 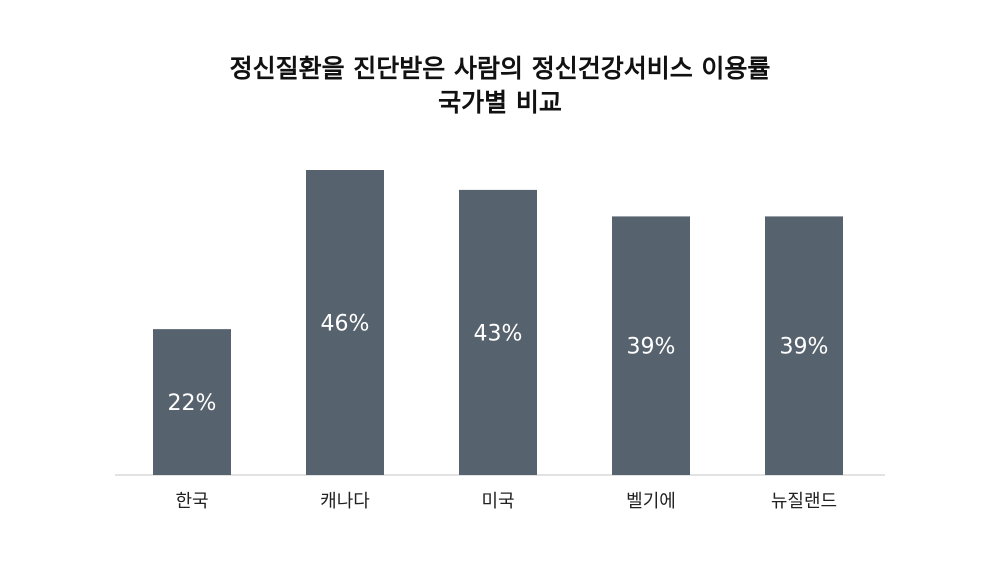 What do you see at coordinates (804, 501) in the screenshot?
I see `category-label-4: 뉴질랜드` at bounding box center [804, 501].